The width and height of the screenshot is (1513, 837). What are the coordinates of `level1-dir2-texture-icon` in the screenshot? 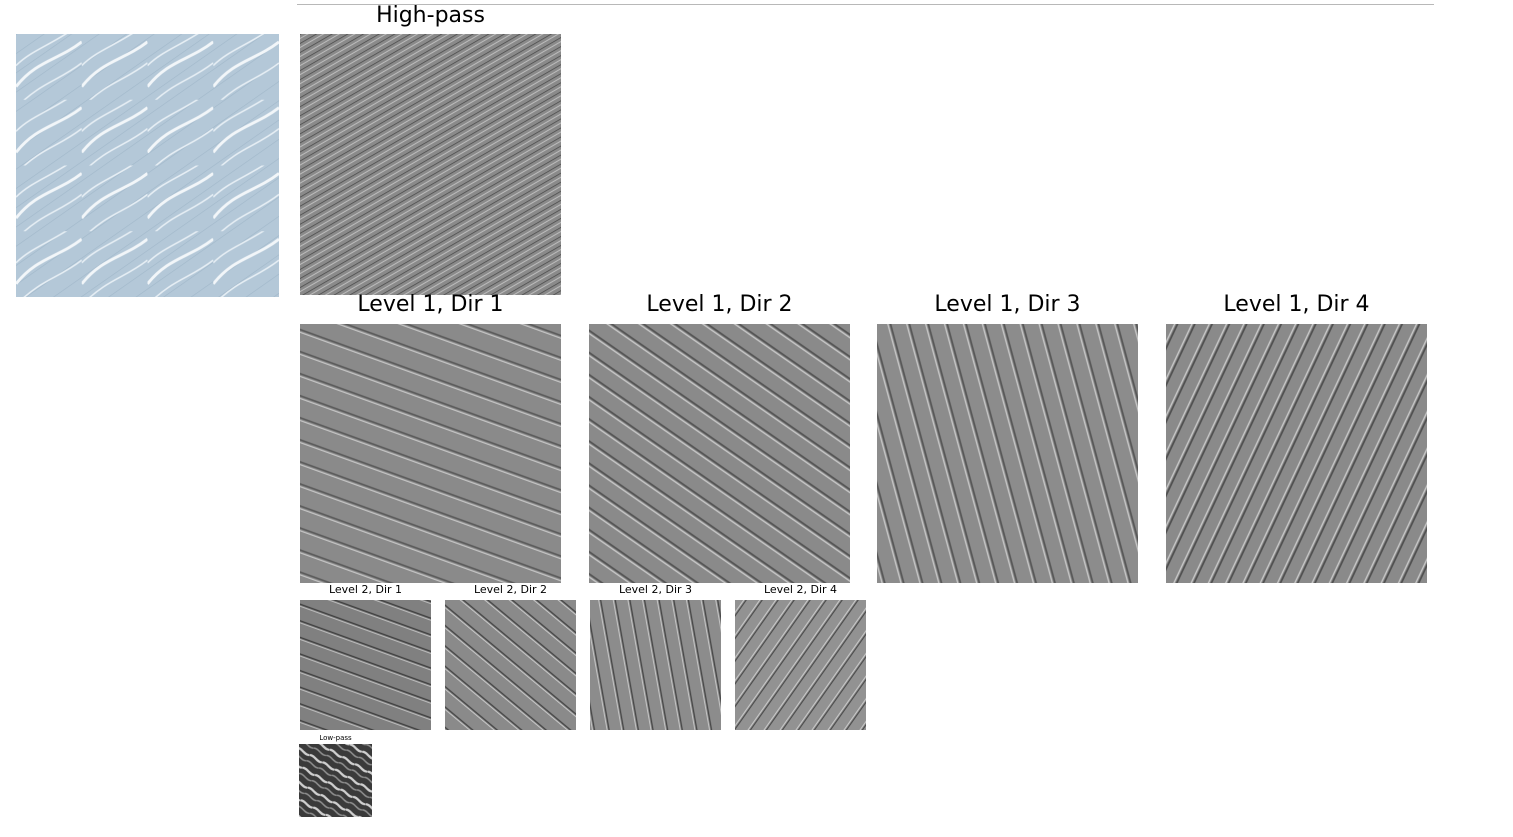 It's located at (719, 453).